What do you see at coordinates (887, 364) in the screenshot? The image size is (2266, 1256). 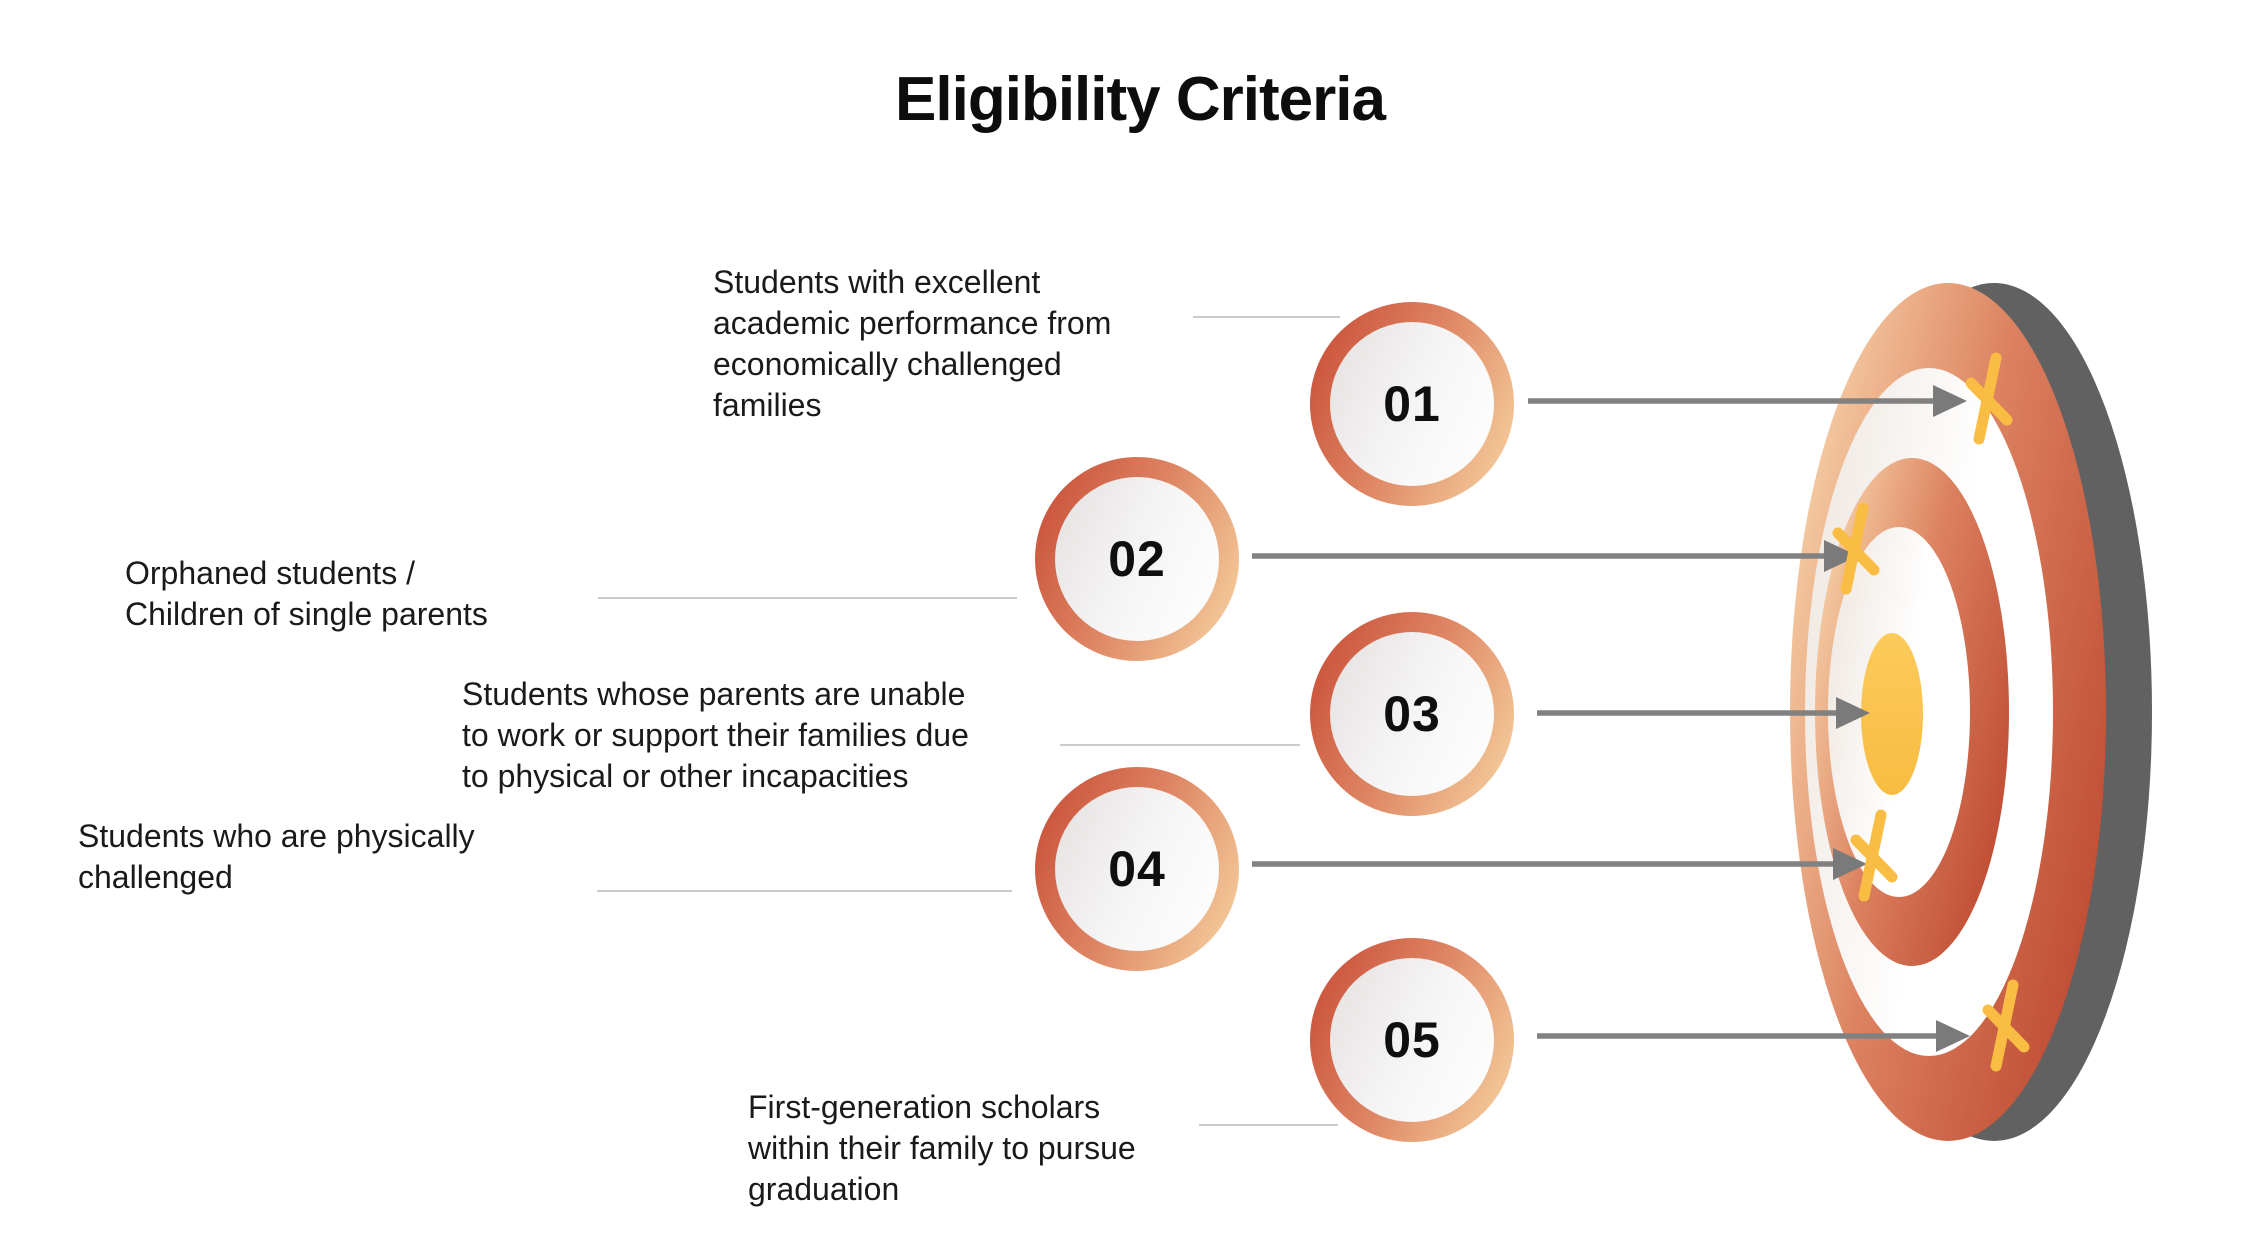 I see `text-line: economically challenged` at bounding box center [887, 364].